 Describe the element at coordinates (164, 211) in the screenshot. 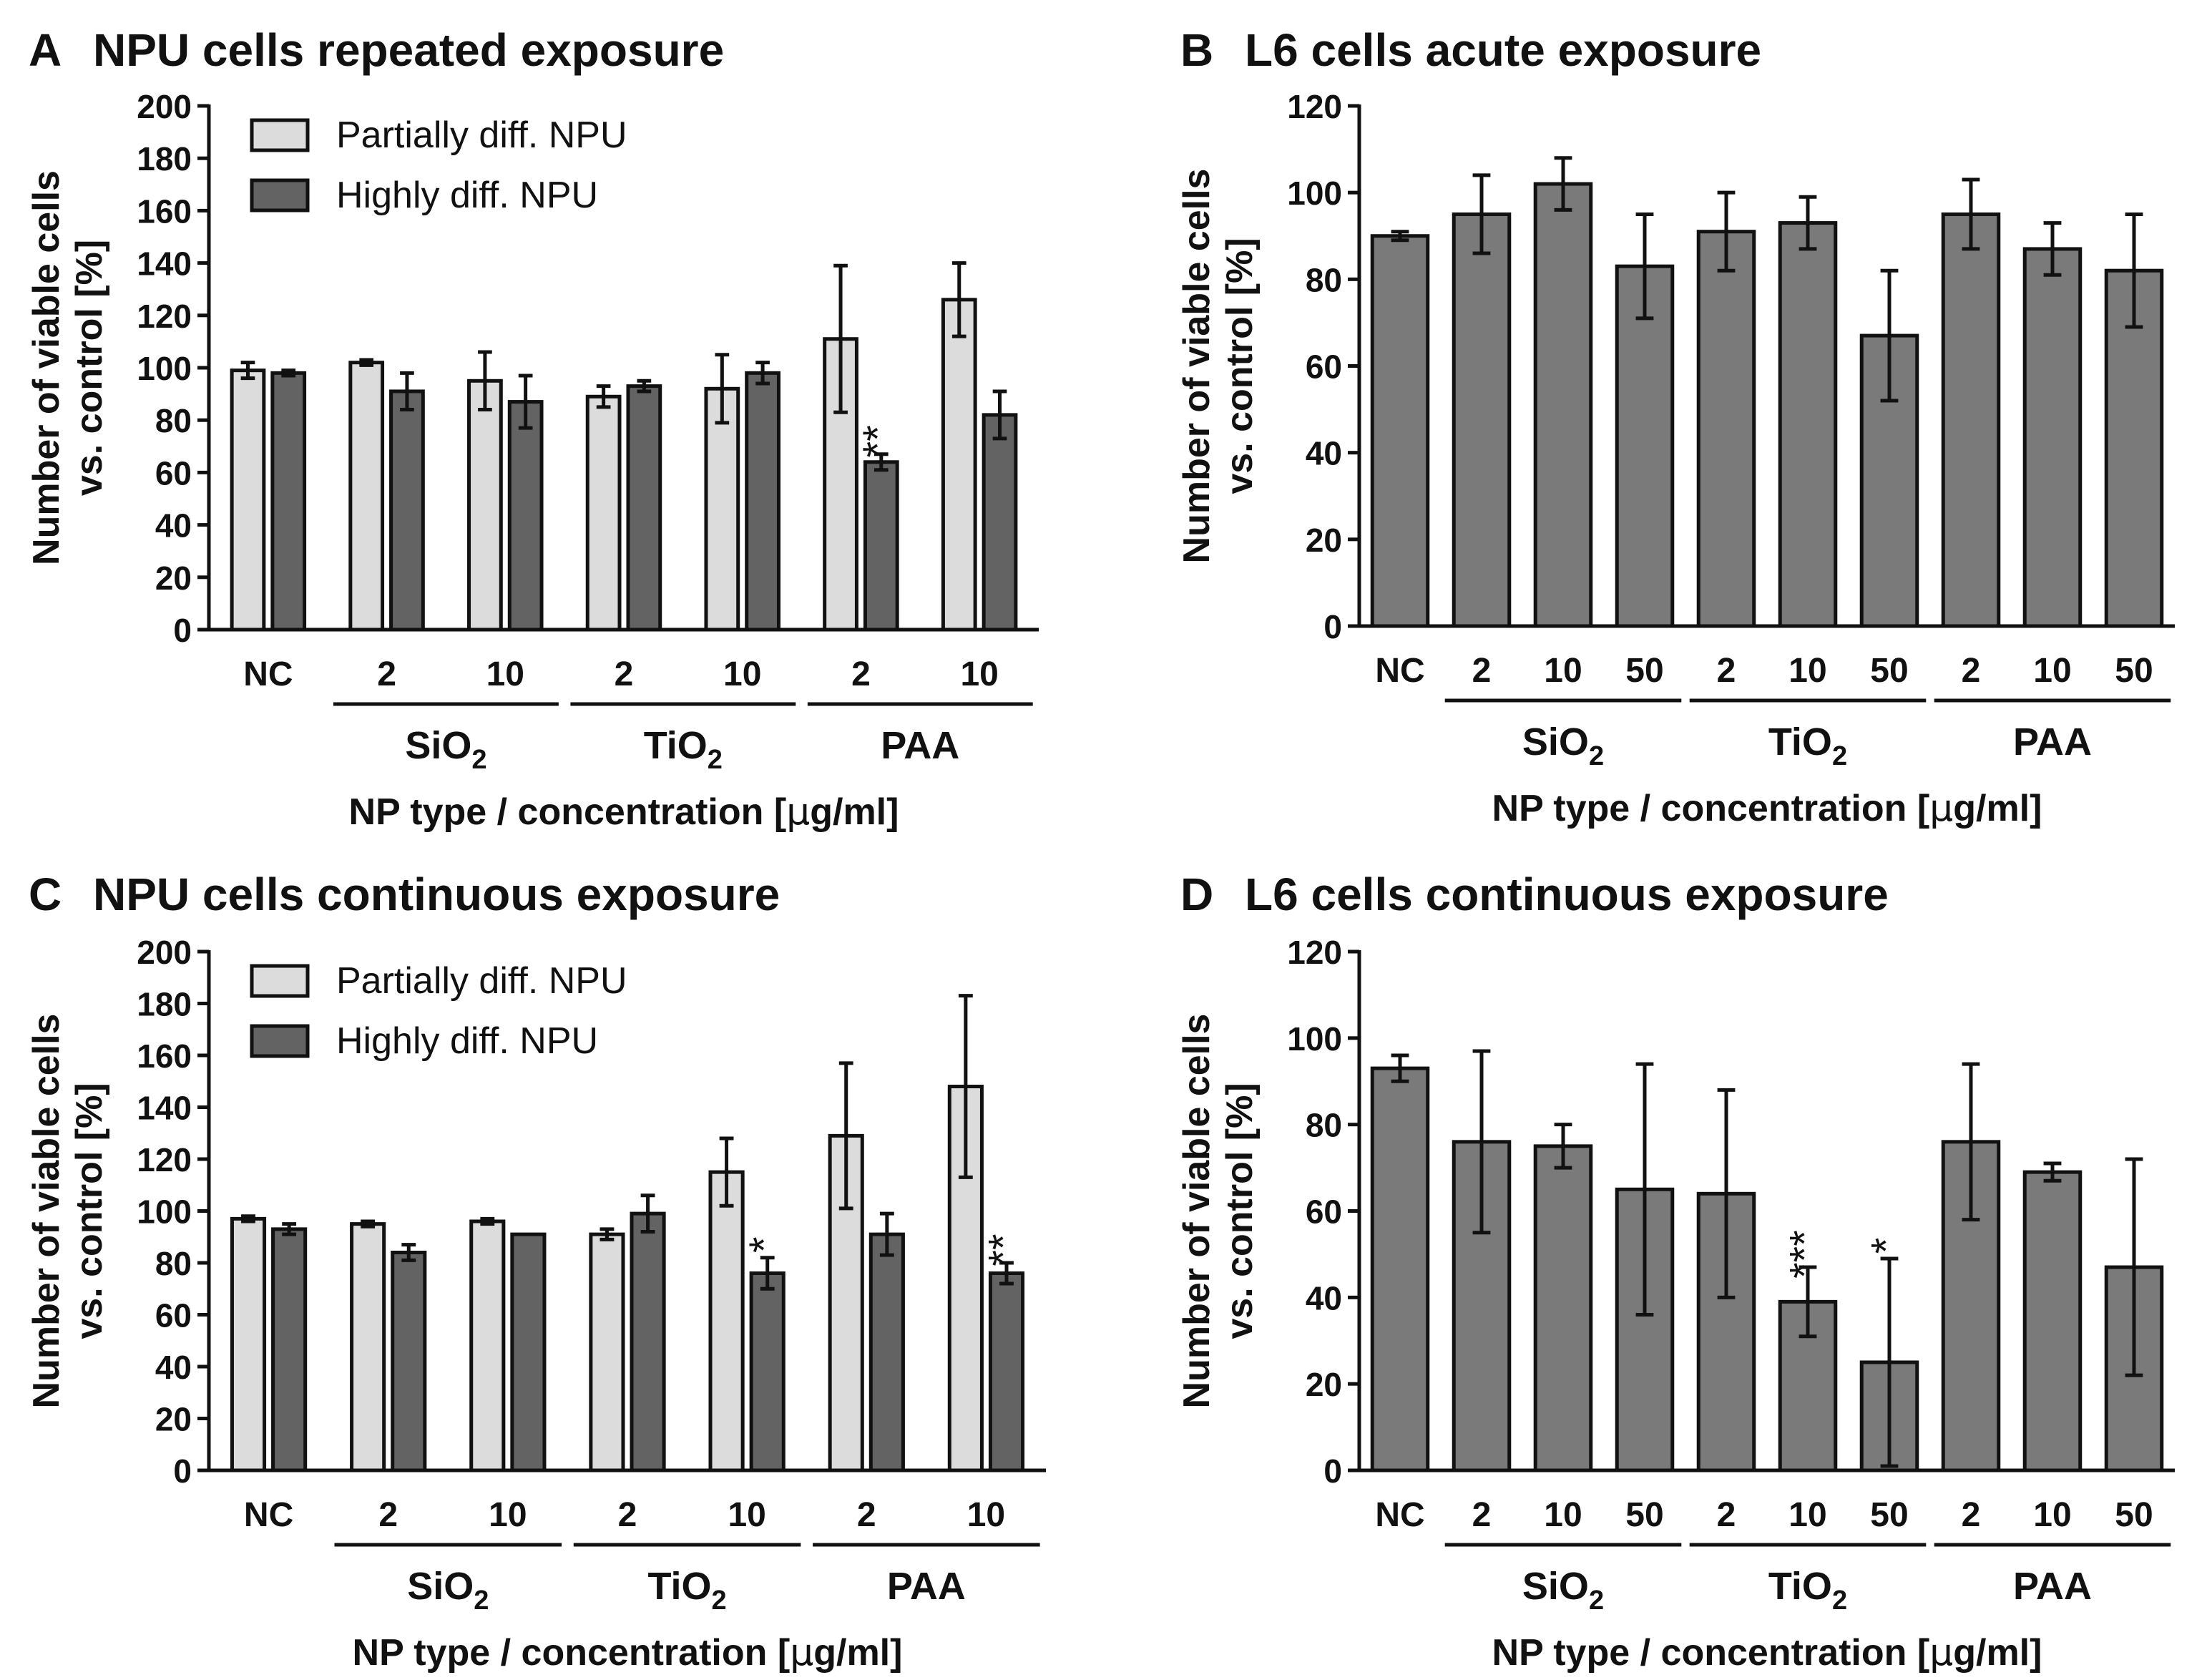

I see `y-tick-label: 160` at that location.